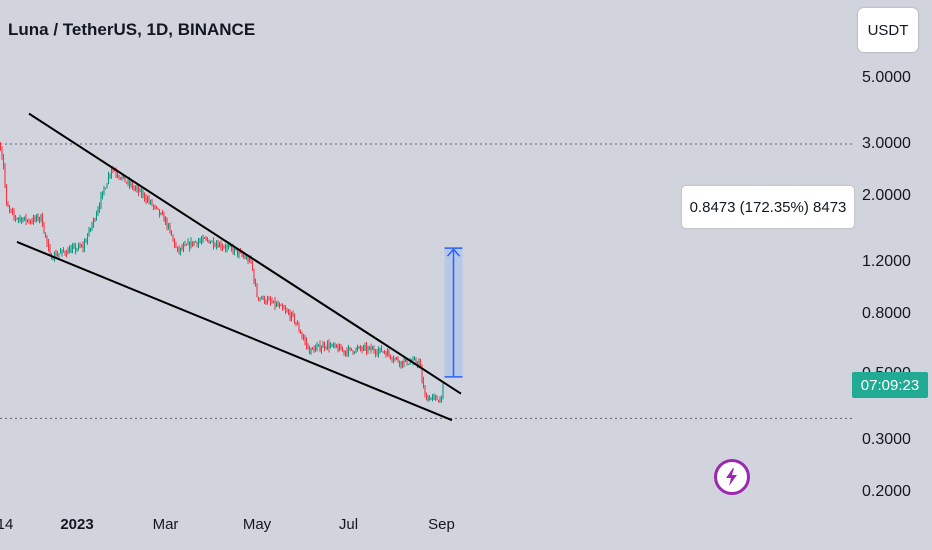  What do you see at coordinates (888, 30) in the screenshot?
I see `currency-button: USDT` at bounding box center [888, 30].